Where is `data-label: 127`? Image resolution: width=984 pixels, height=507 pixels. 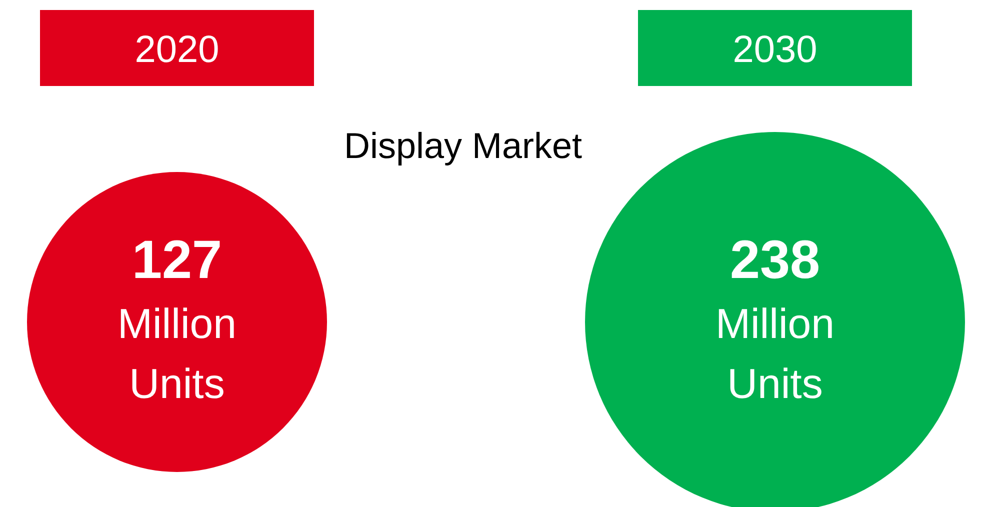
data-label: 127 is located at coordinates (177, 260).